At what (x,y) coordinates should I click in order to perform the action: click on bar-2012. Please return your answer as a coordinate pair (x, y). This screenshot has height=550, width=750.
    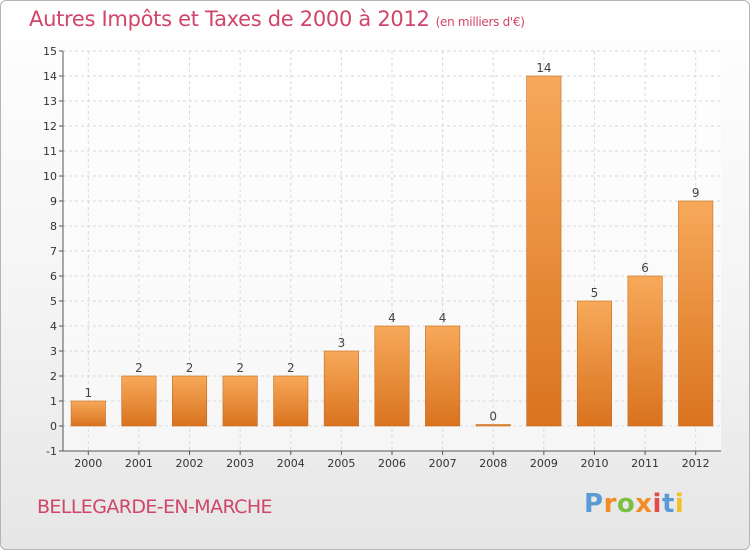
    Looking at the image, I should click on (696, 313).